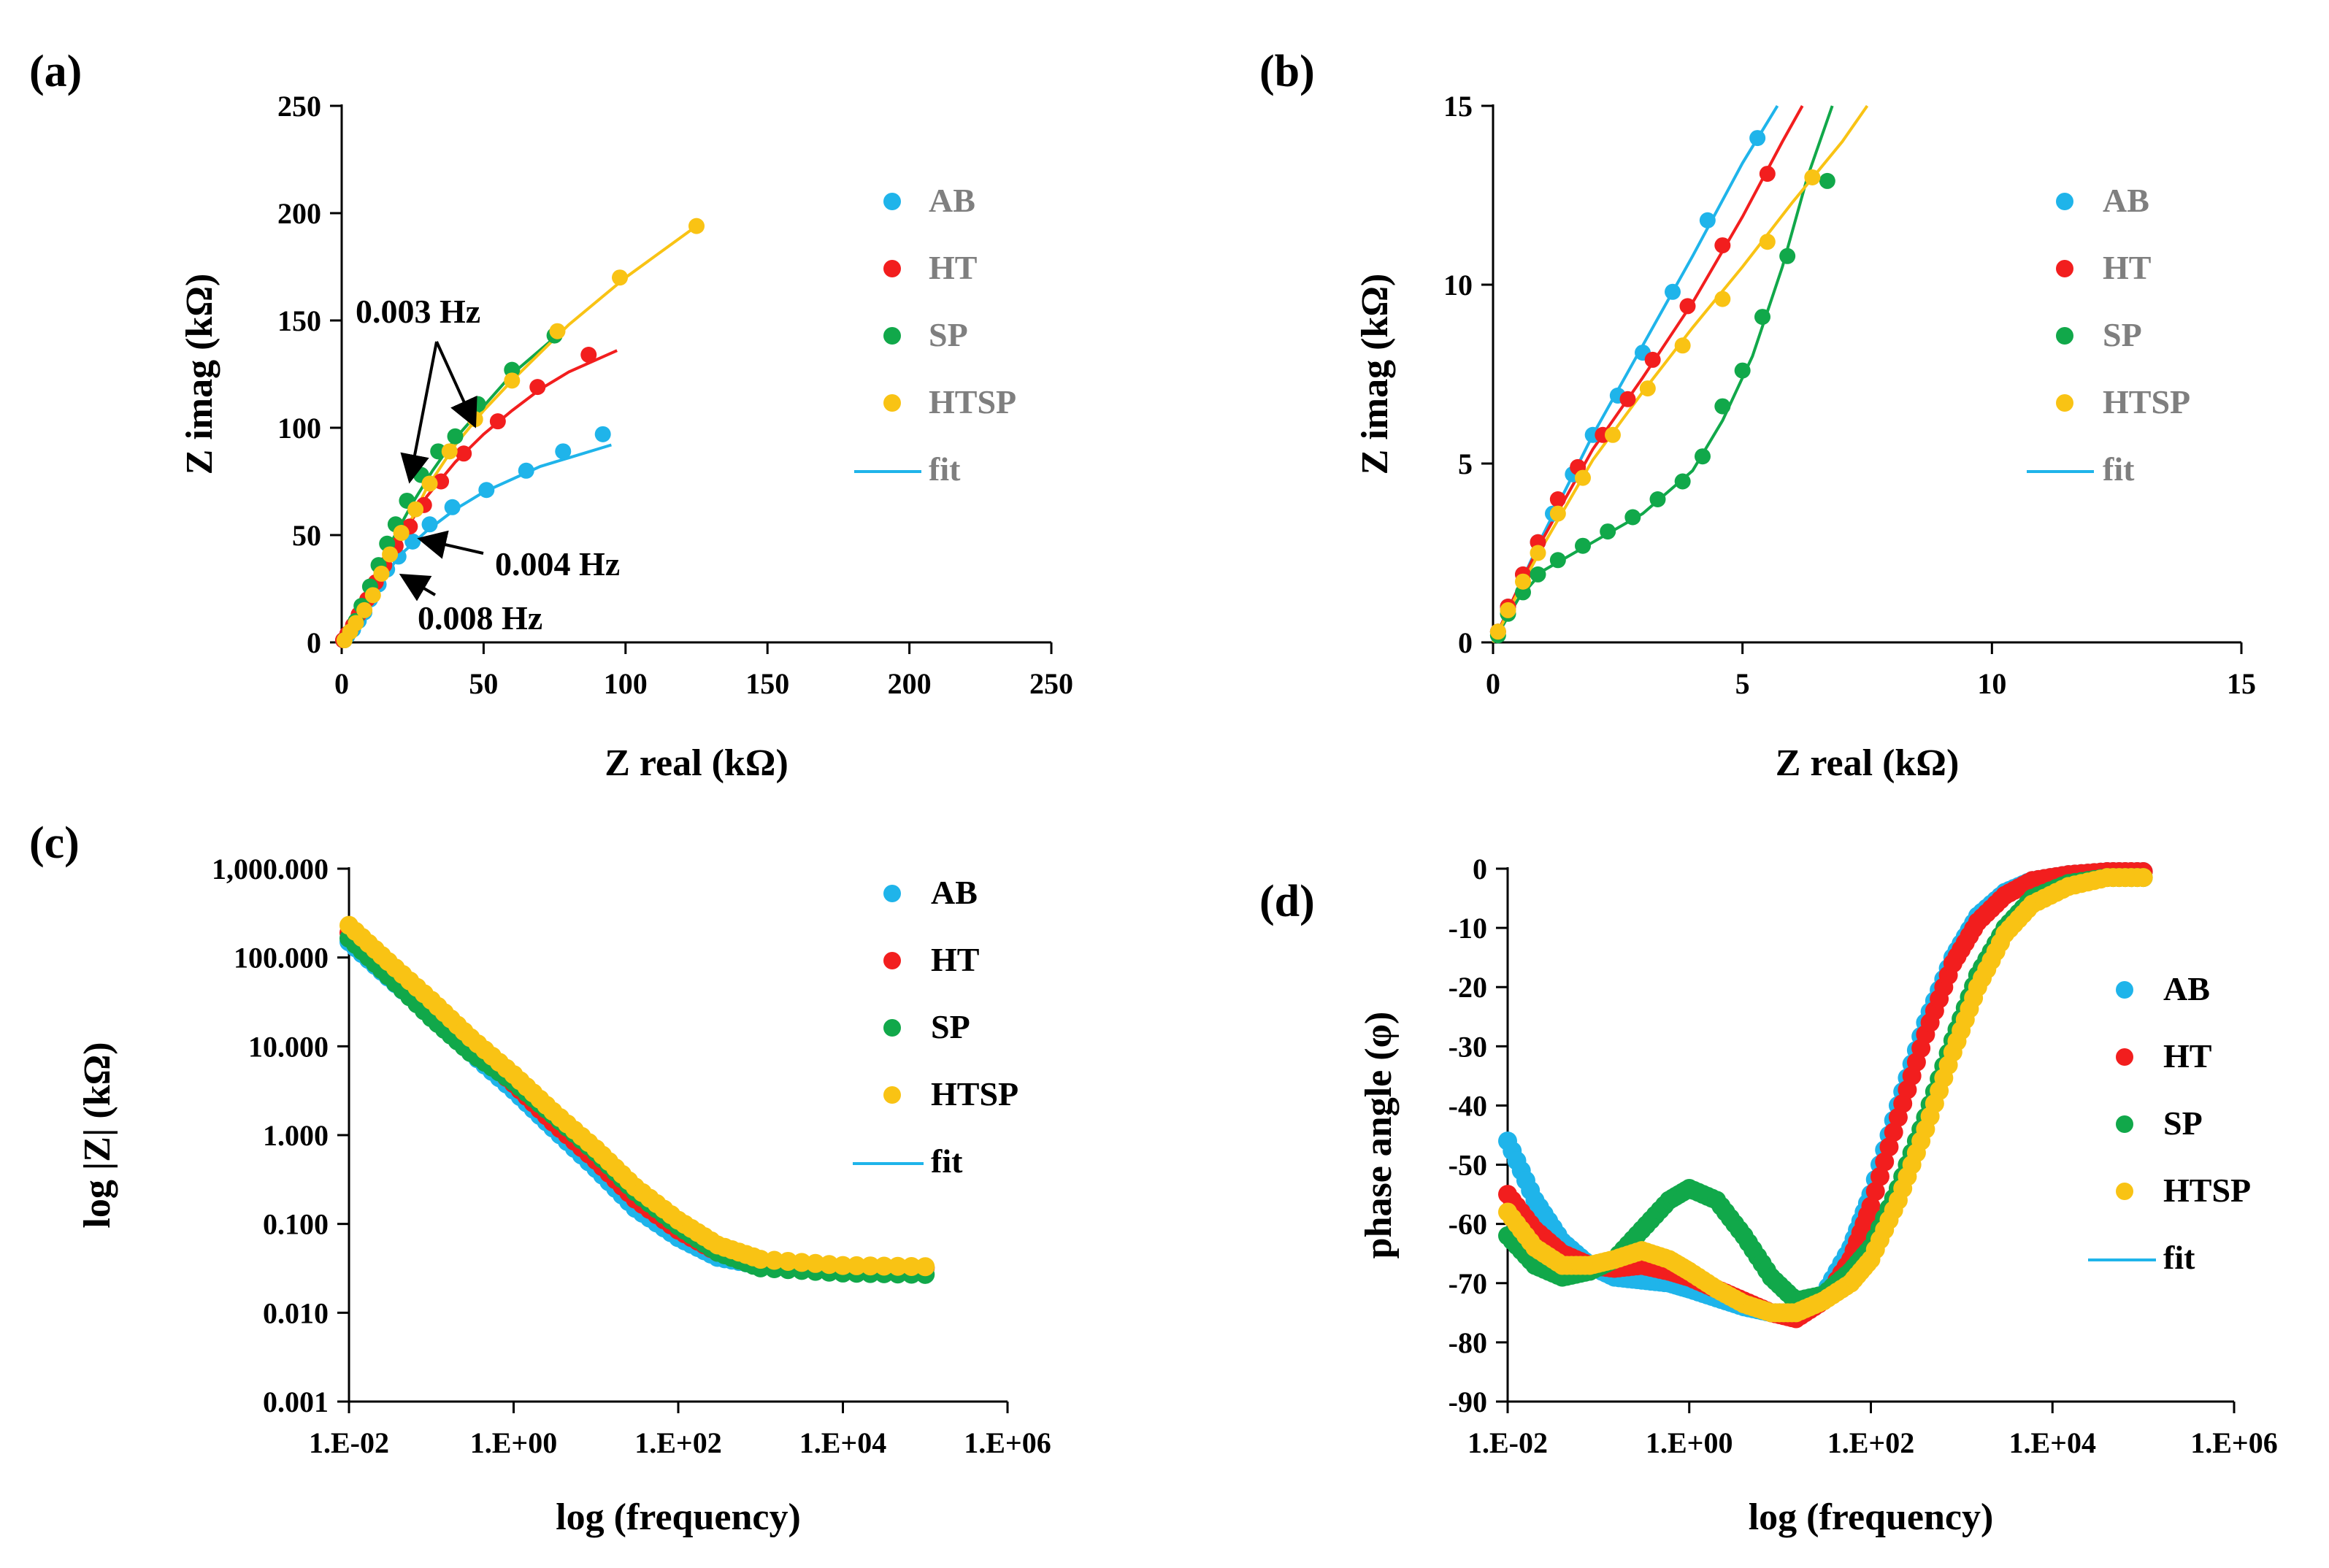  I want to click on fit-line-ht, so click(1648, 374).